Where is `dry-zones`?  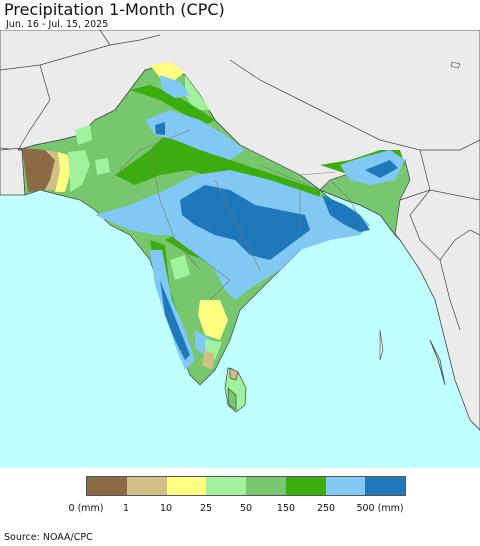
dry-zones is located at coordinates (116, 127).